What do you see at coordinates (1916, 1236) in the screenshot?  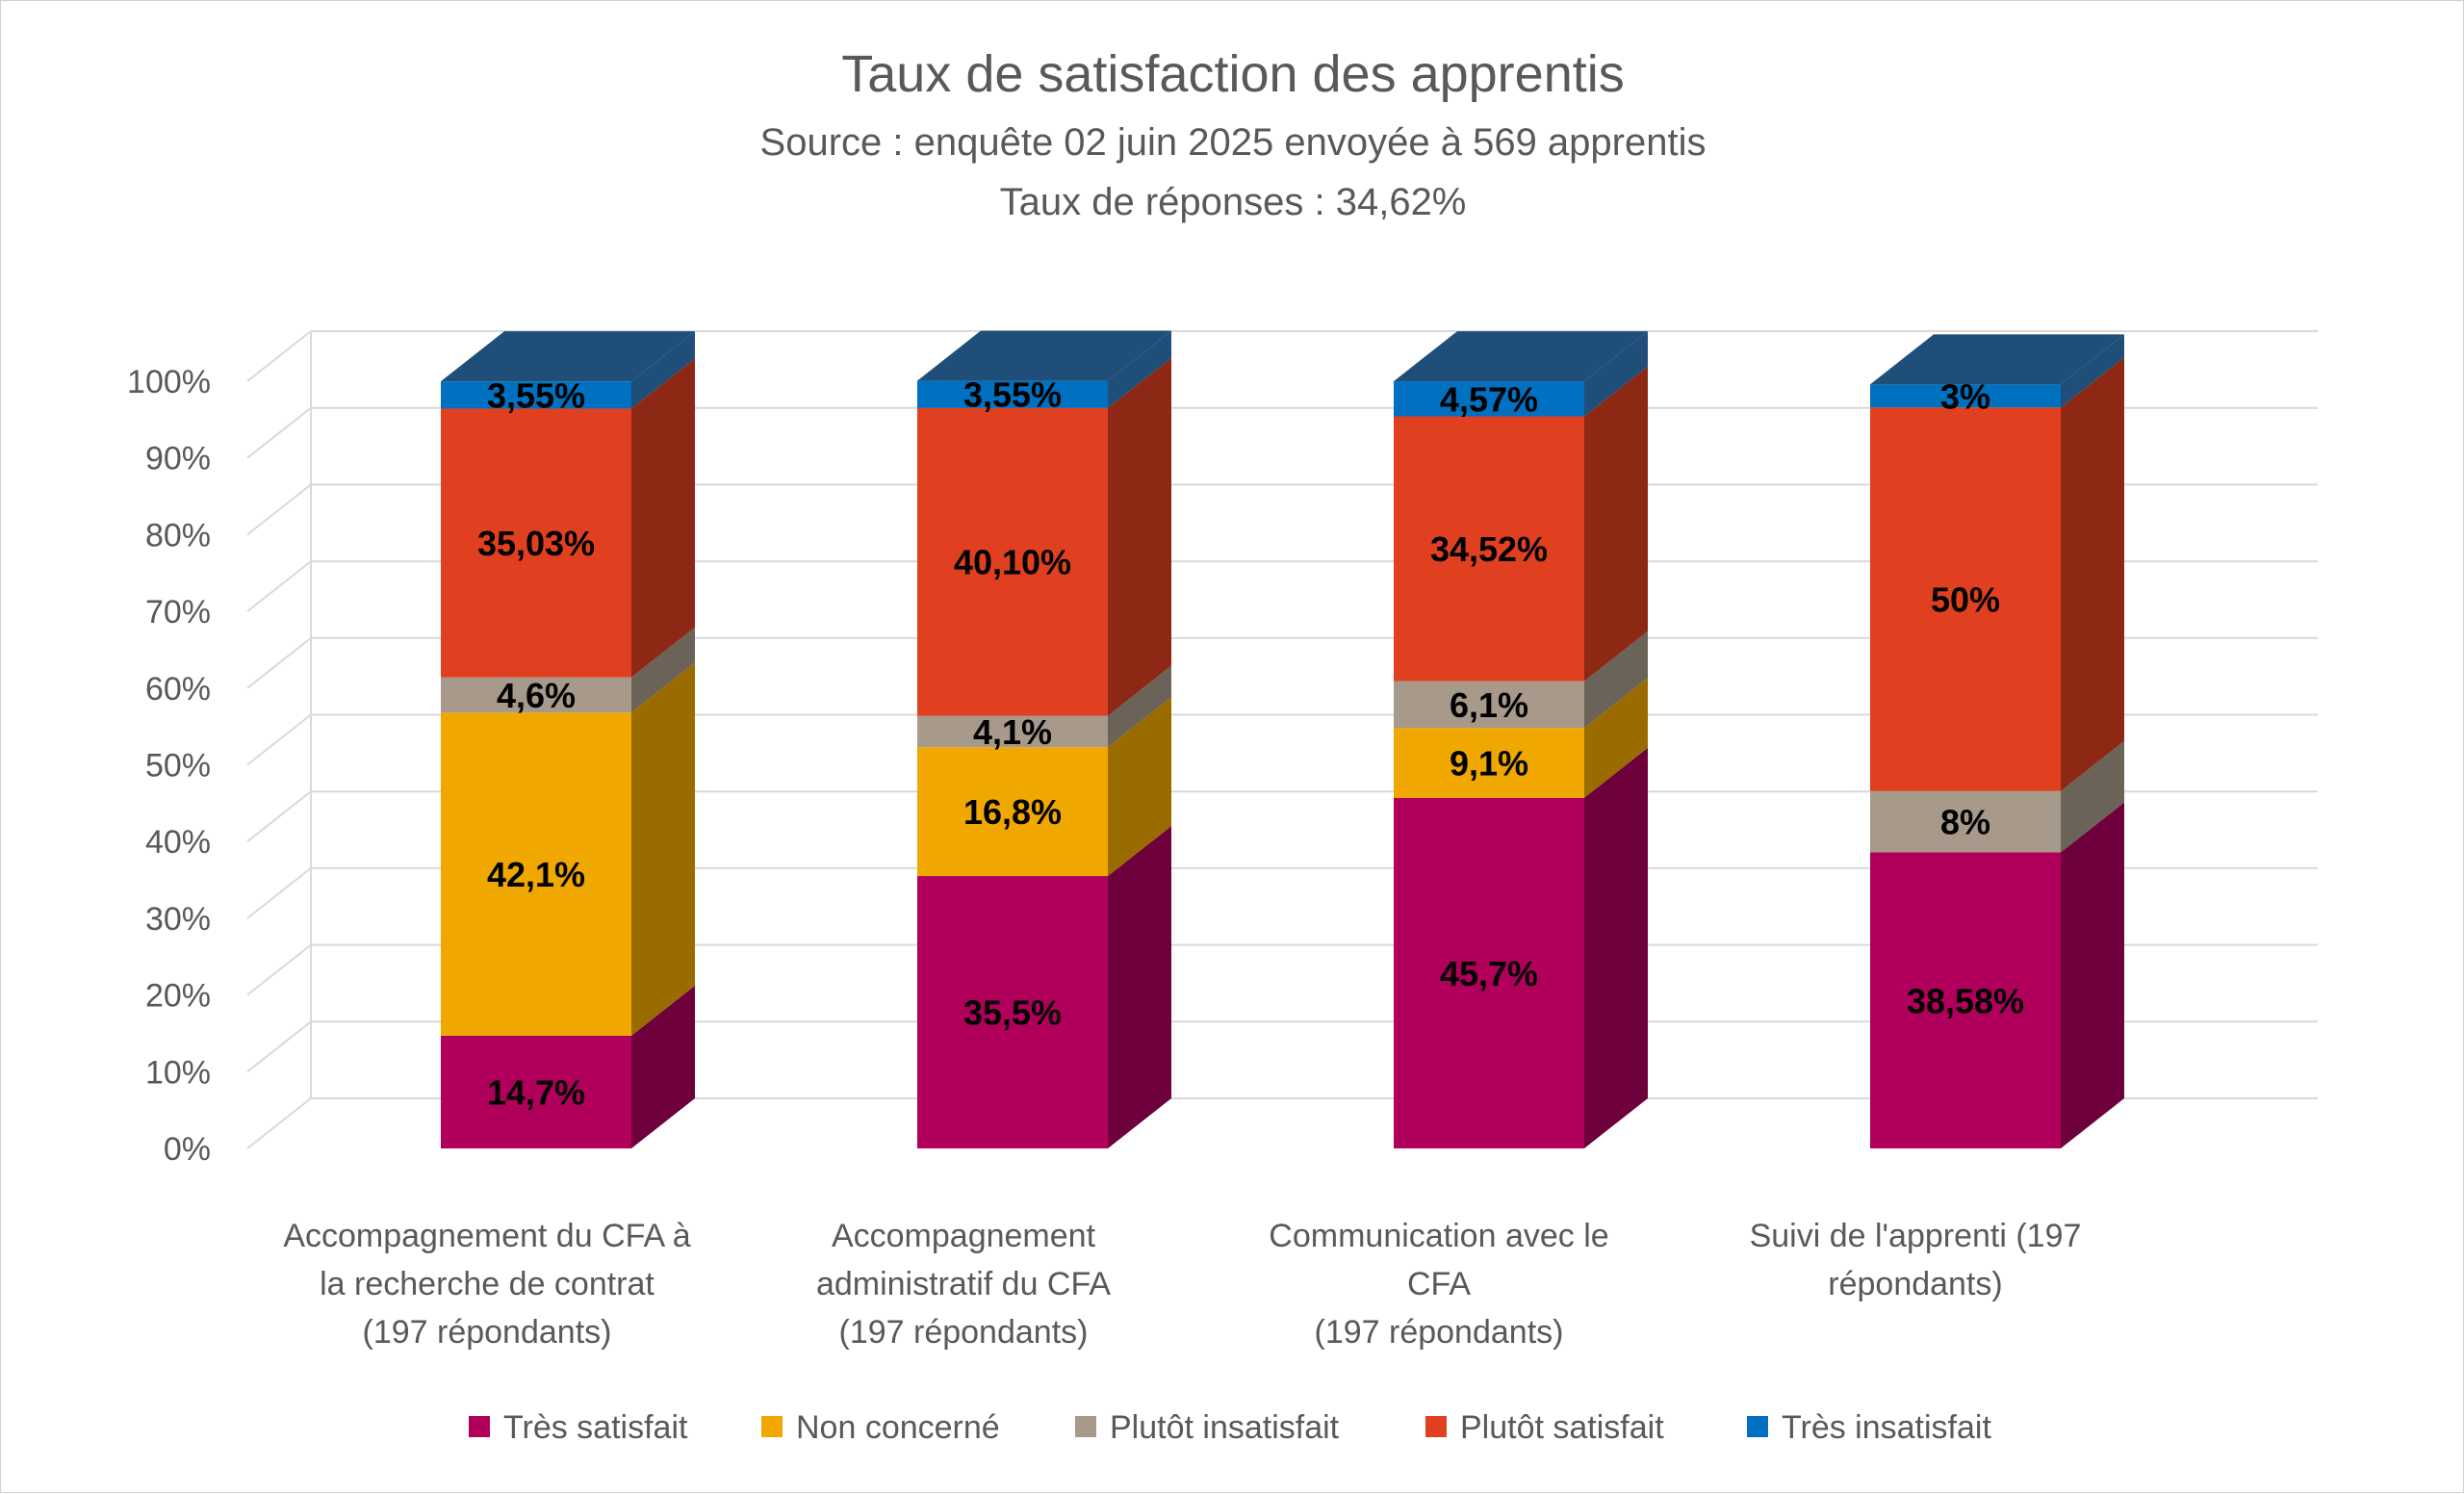 I see `category-label-line: Suivi de l'apprenti (197` at bounding box center [1916, 1236].